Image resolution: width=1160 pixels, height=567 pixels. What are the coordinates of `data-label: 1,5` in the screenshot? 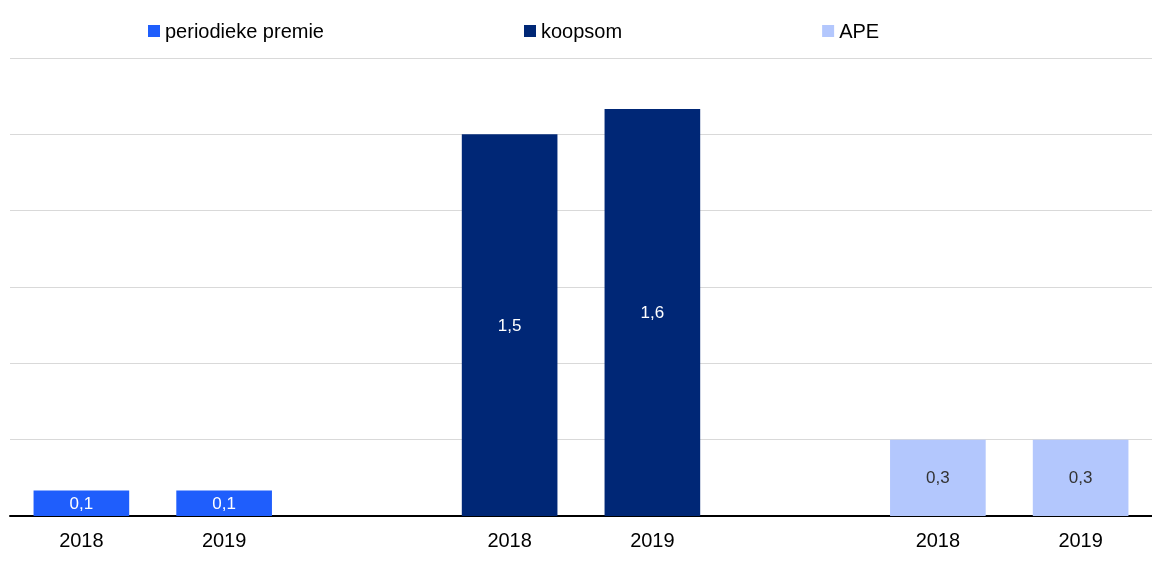 It's located at (509, 325).